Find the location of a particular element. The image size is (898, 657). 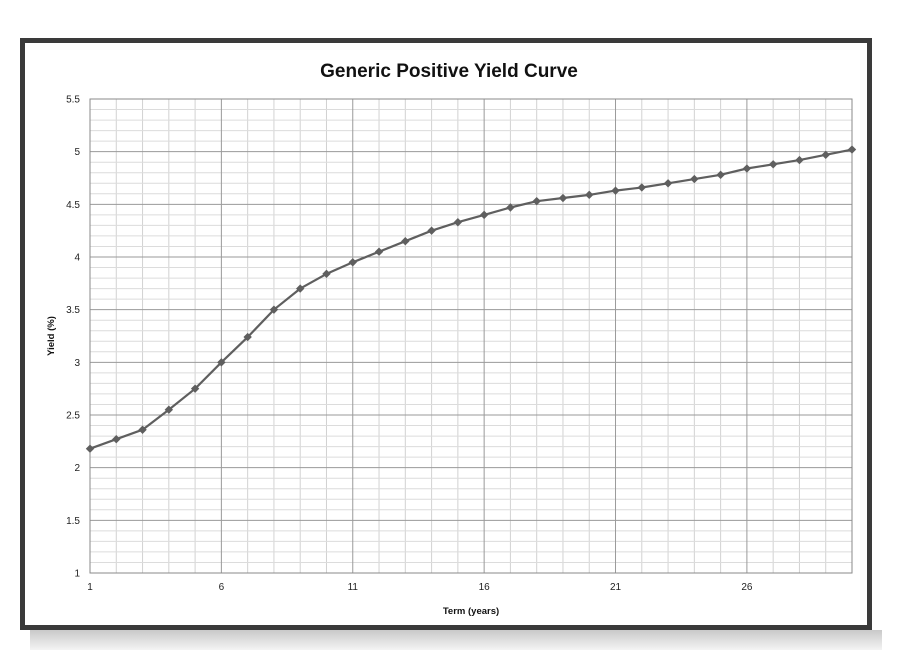

x-tick-label: 1 is located at coordinates (90, 587).